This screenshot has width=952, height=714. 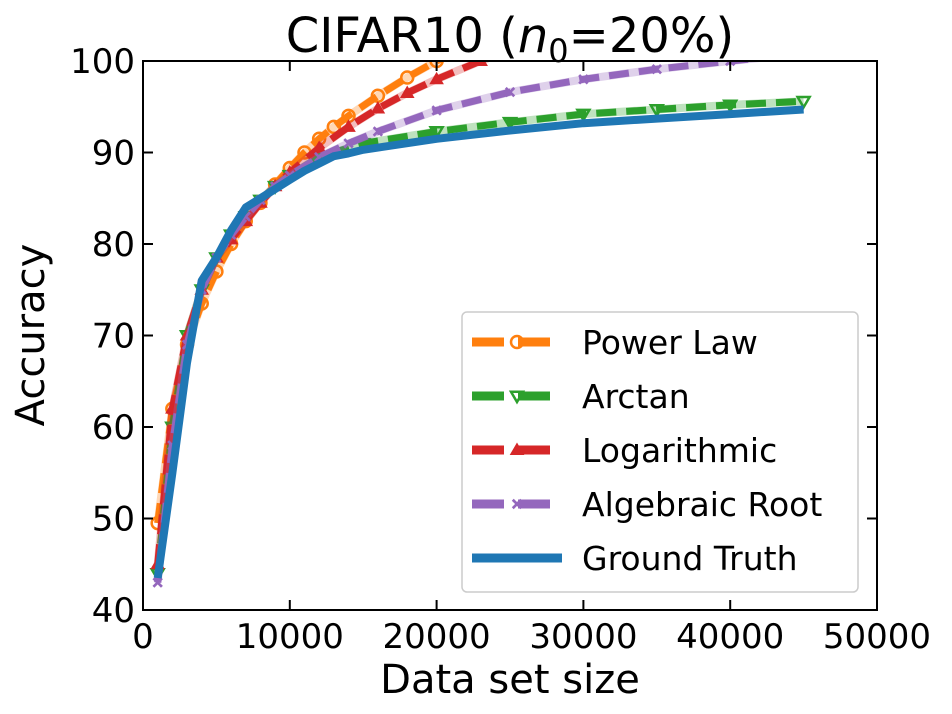 I want to click on legend-label: Logarithmic, so click(x=679, y=450).